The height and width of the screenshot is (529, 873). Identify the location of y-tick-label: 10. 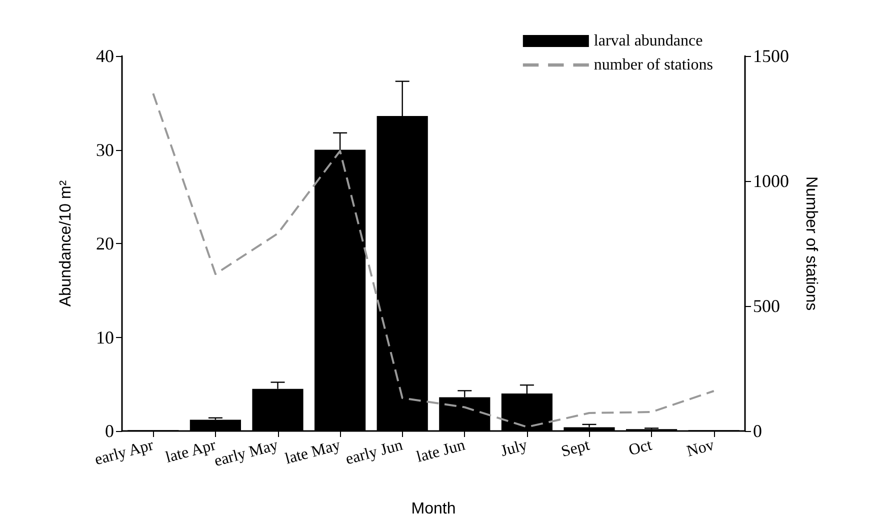
(105, 337).